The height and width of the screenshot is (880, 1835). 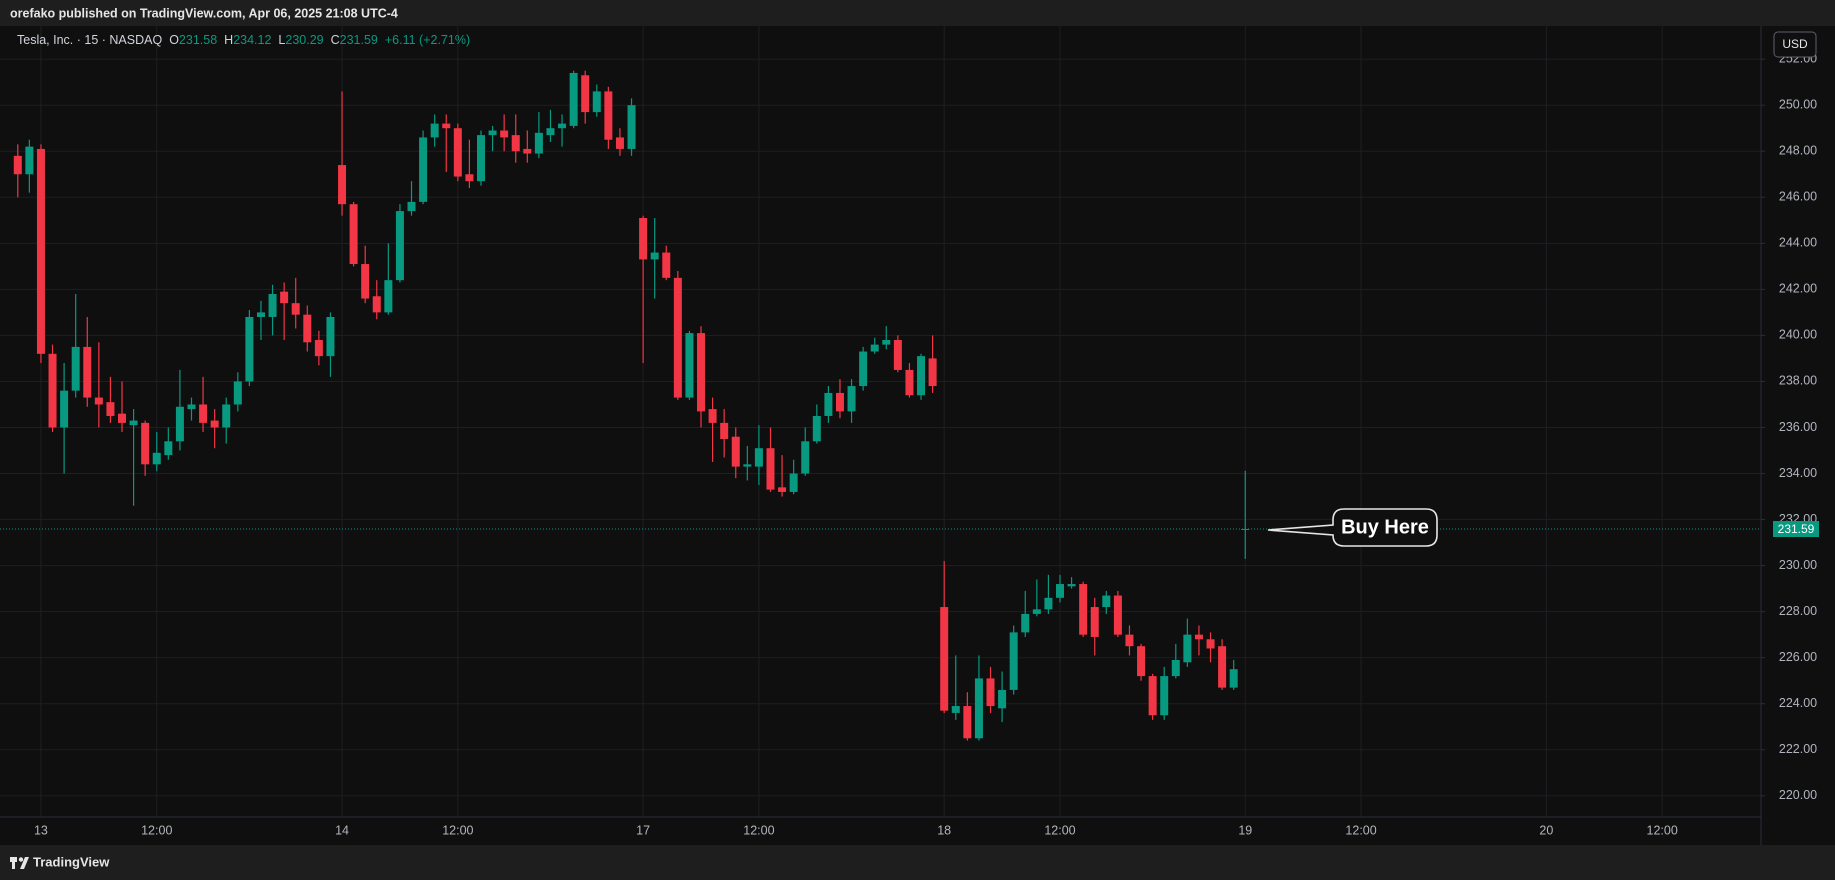 What do you see at coordinates (1798, 473) in the screenshot?
I see `y-tick-label: 234.00` at bounding box center [1798, 473].